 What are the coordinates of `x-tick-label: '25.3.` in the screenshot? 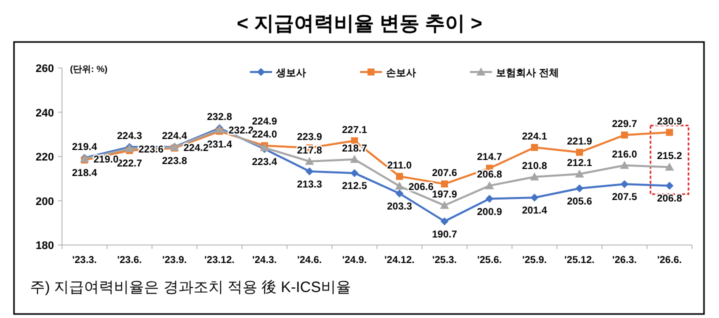 It's located at (445, 260).